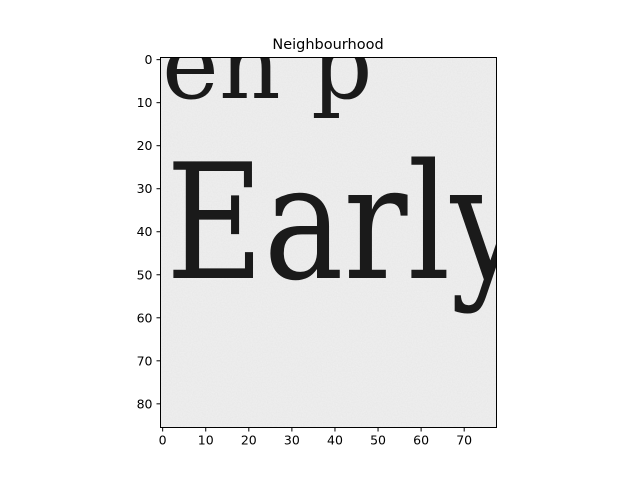  What do you see at coordinates (145, 102) in the screenshot?
I see `y-tick-label: 10` at bounding box center [145, 102].